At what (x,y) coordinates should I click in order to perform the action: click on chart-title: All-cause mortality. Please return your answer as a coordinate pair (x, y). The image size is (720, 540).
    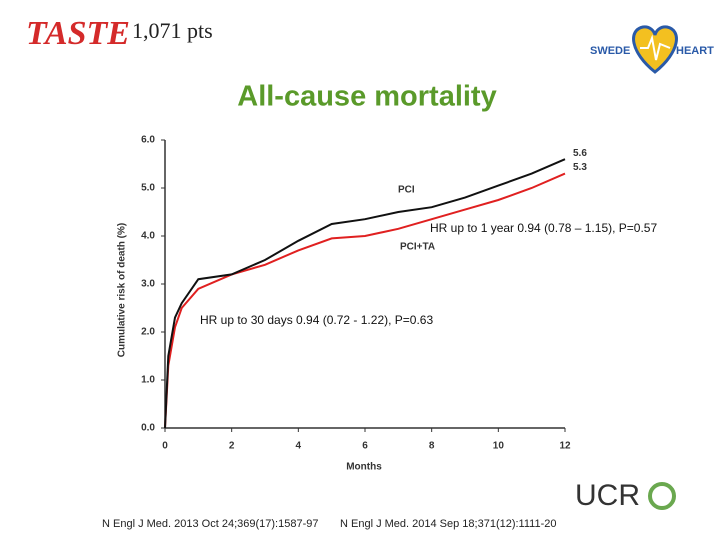
    Looking at the image, I should click on (366, 97).